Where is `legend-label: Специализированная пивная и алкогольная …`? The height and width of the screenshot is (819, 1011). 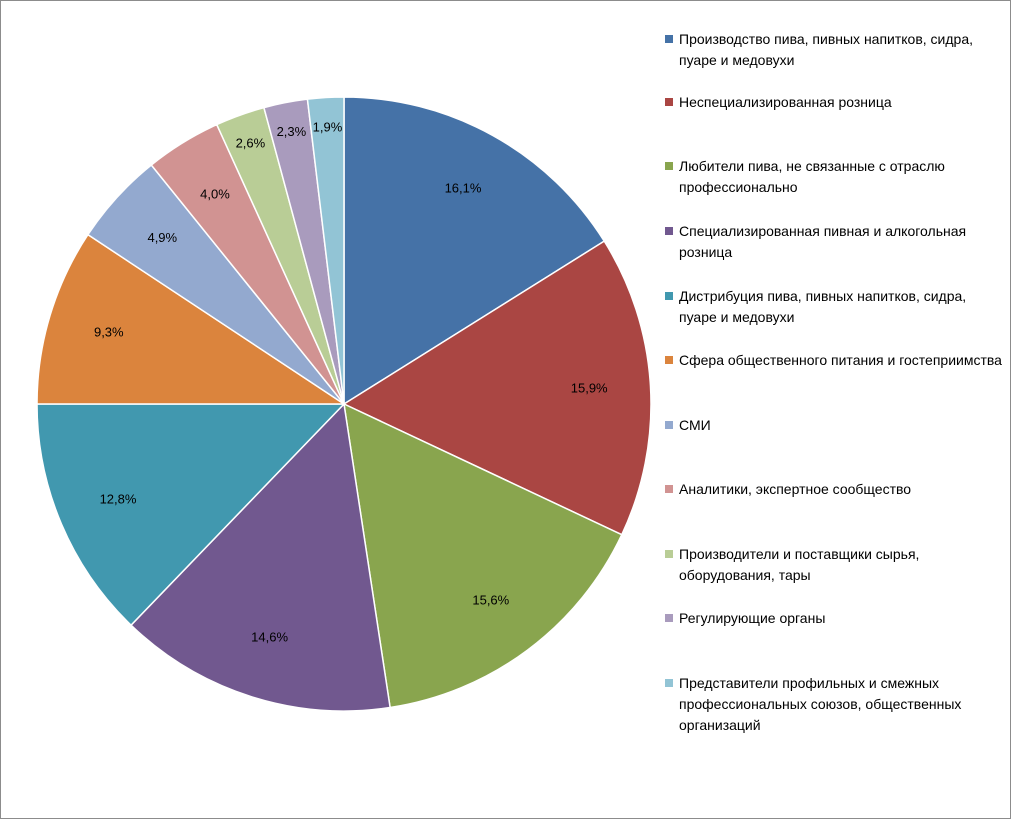
legend-label: Специализированная пивная и алкогольная … is located at coordinates (823, 241).